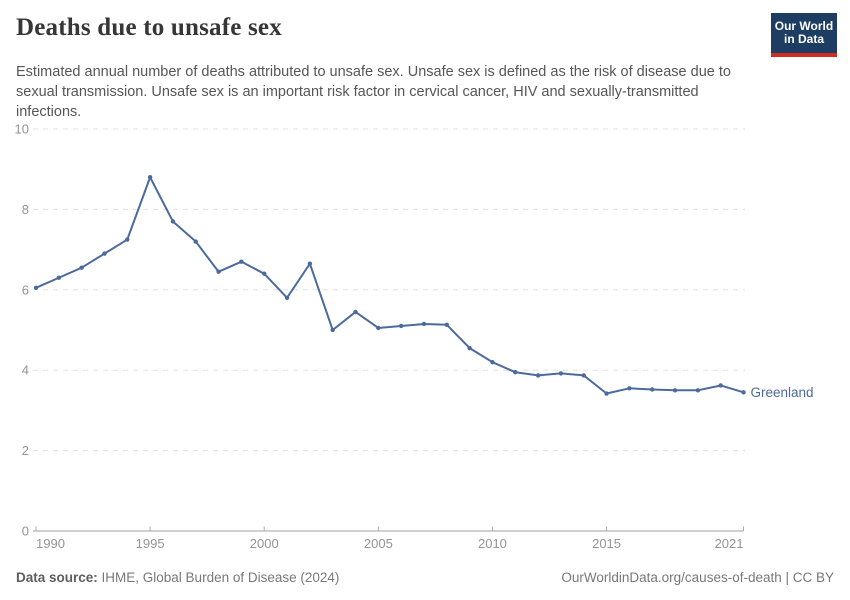 Image resolution: width=850 pixels, height=600 pixels. What do you see at coordinates (729, 543) in the screenshot?
I see `x-axis-tick-label: 2021` at bounding box center [729, 543].